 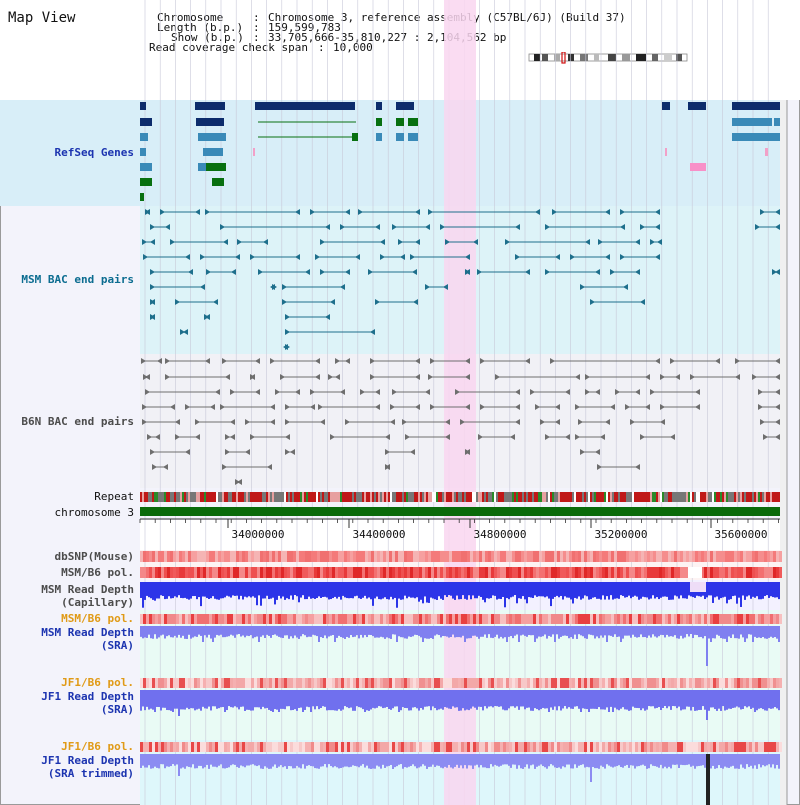 I want to click on gene-exon, so click(x=143, y=106).